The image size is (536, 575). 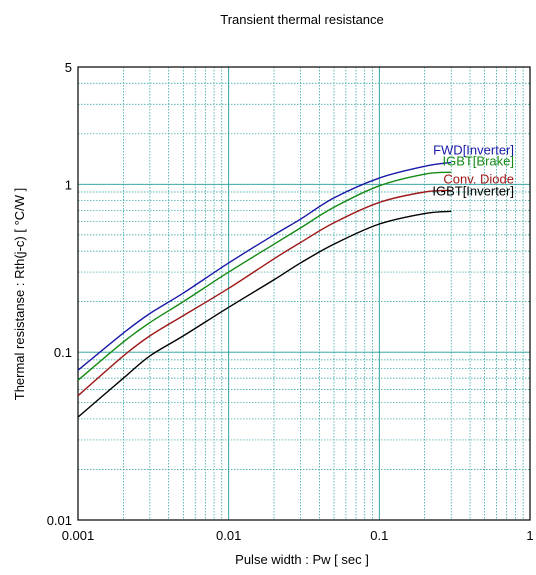 I want to click on series-label-0: FWD[Inverter], so click(x=473, y=149).